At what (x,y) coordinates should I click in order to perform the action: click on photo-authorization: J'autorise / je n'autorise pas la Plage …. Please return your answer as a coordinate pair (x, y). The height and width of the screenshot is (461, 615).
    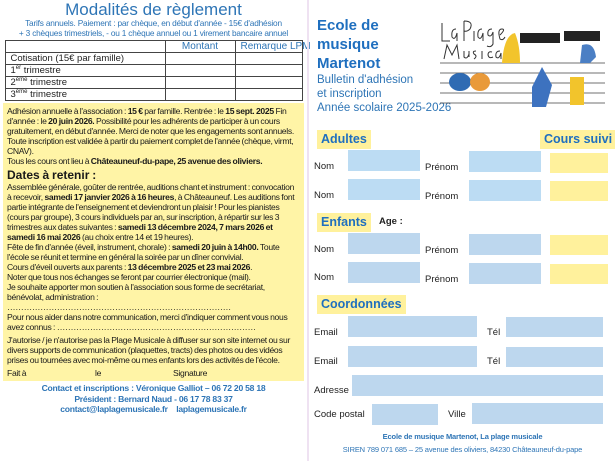
    Looking at the image, I should click on (149, 350).